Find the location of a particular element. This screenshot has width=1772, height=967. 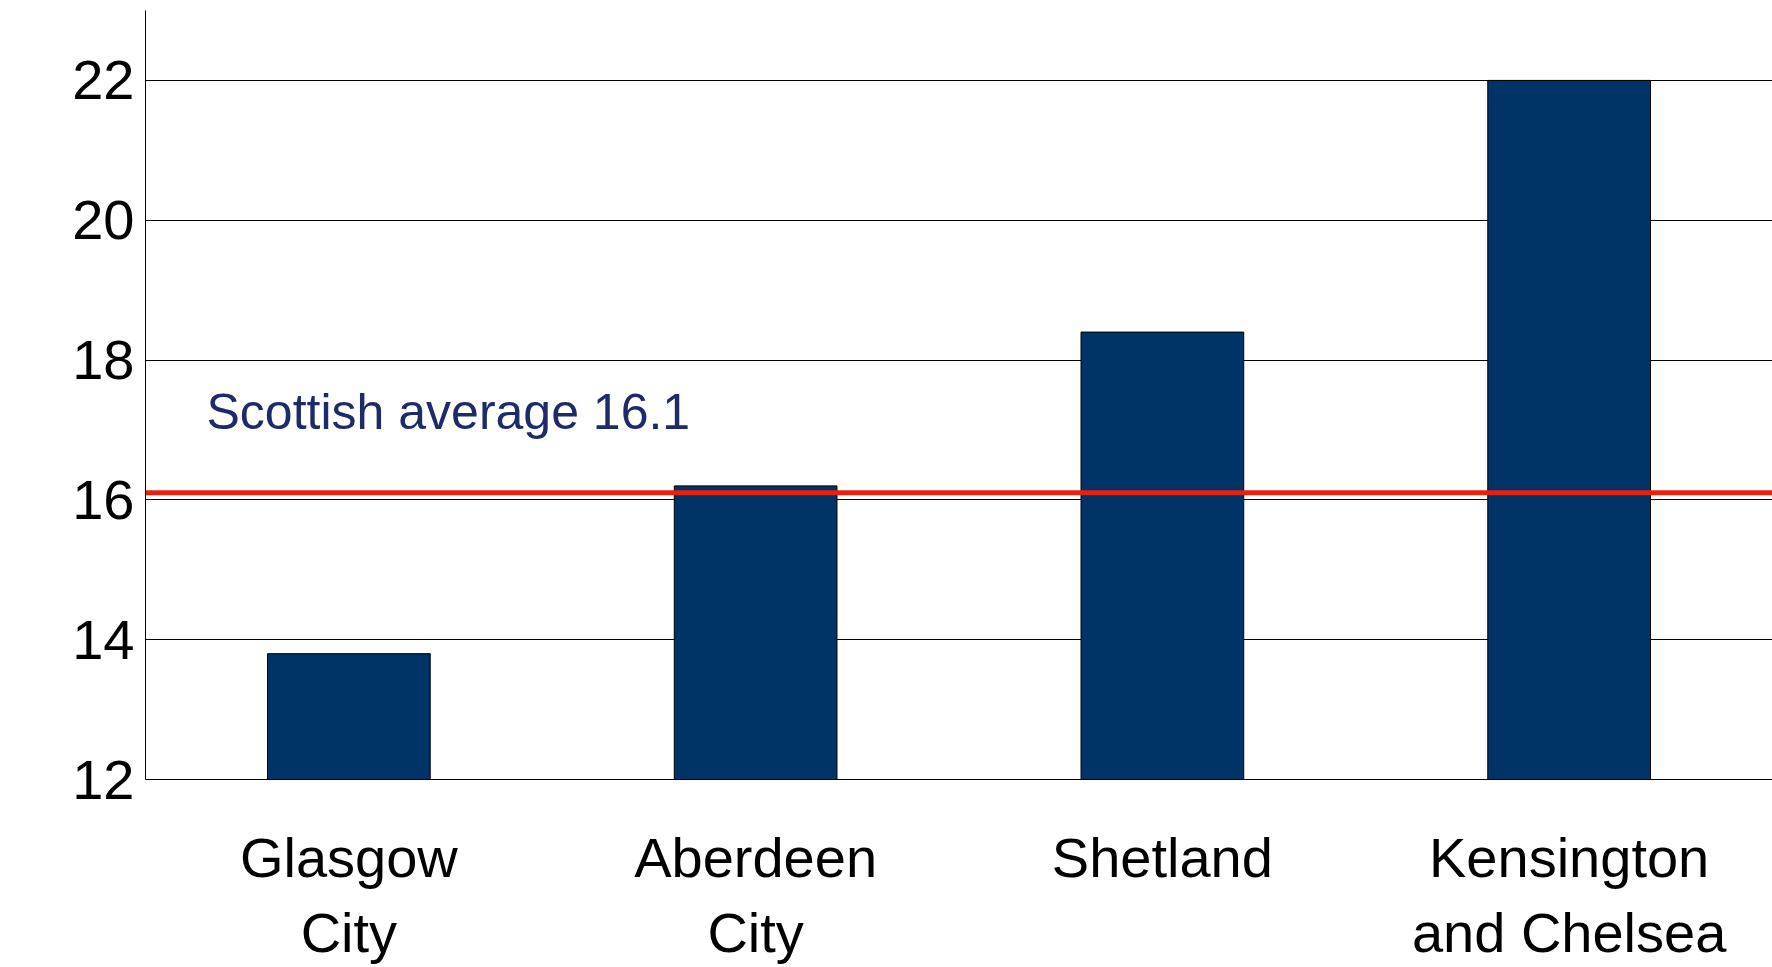

x-tick-label: Aberdeen City is located at coordinates (756, 895).